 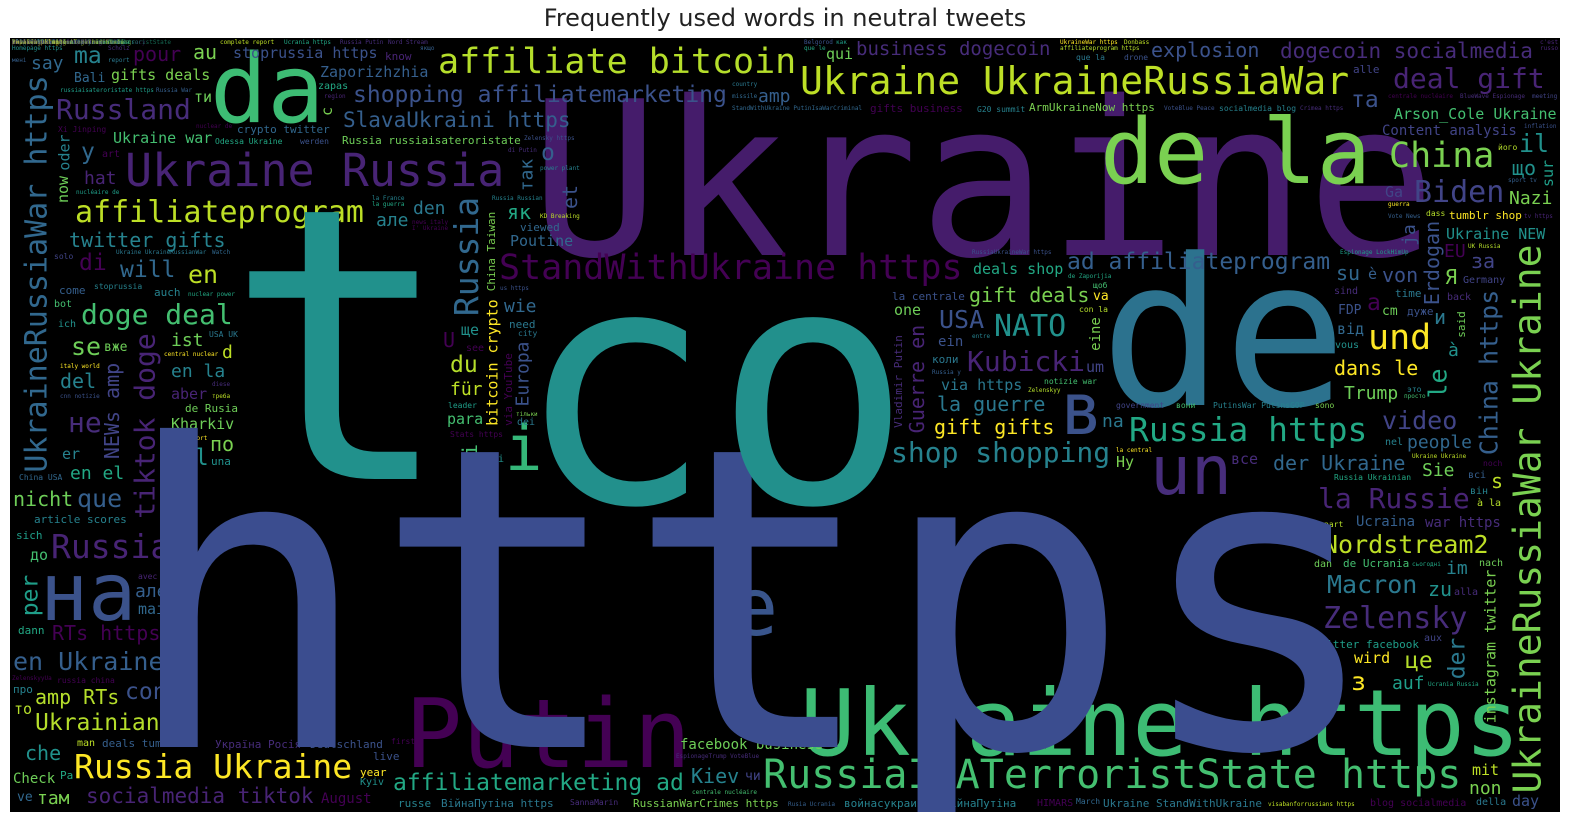 I want to click on word-doge-deal: doge deal, so click(x=157, y=314).